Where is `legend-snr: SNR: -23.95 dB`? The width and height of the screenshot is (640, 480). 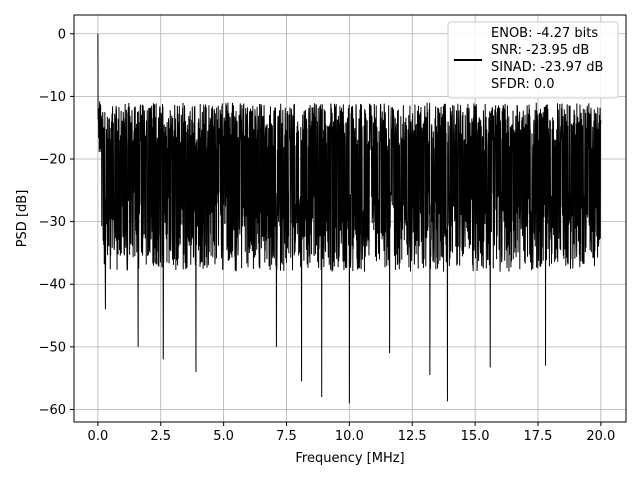
legend-snr: SNR: -23.95 dB is located at coordinates (540, 50).